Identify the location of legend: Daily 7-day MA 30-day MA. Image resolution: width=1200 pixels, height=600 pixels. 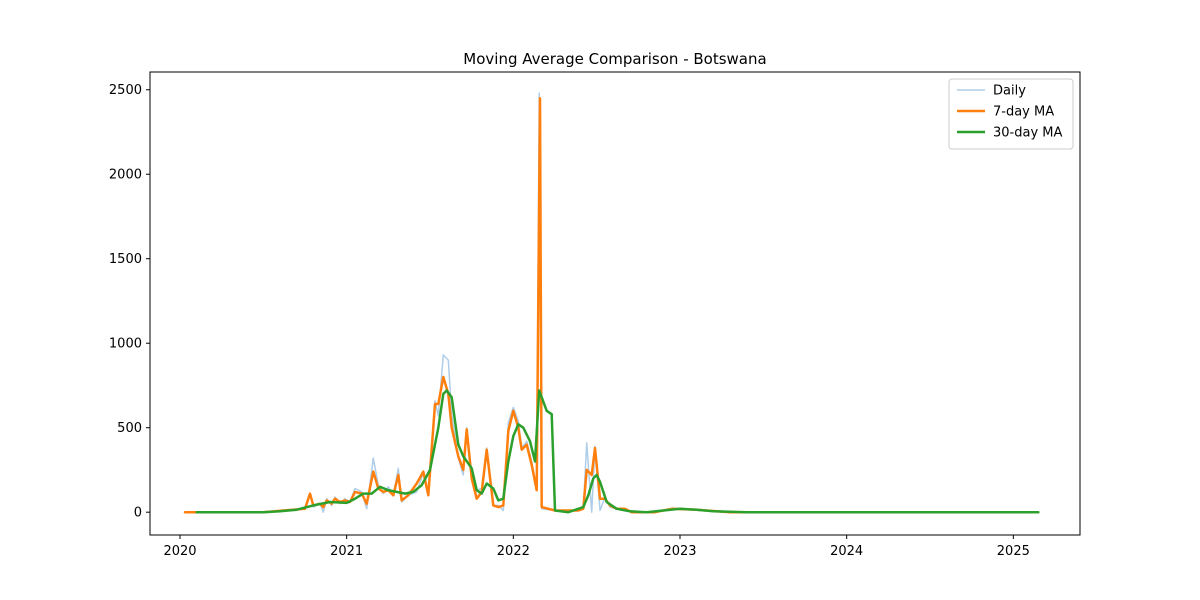
(1011, 114).